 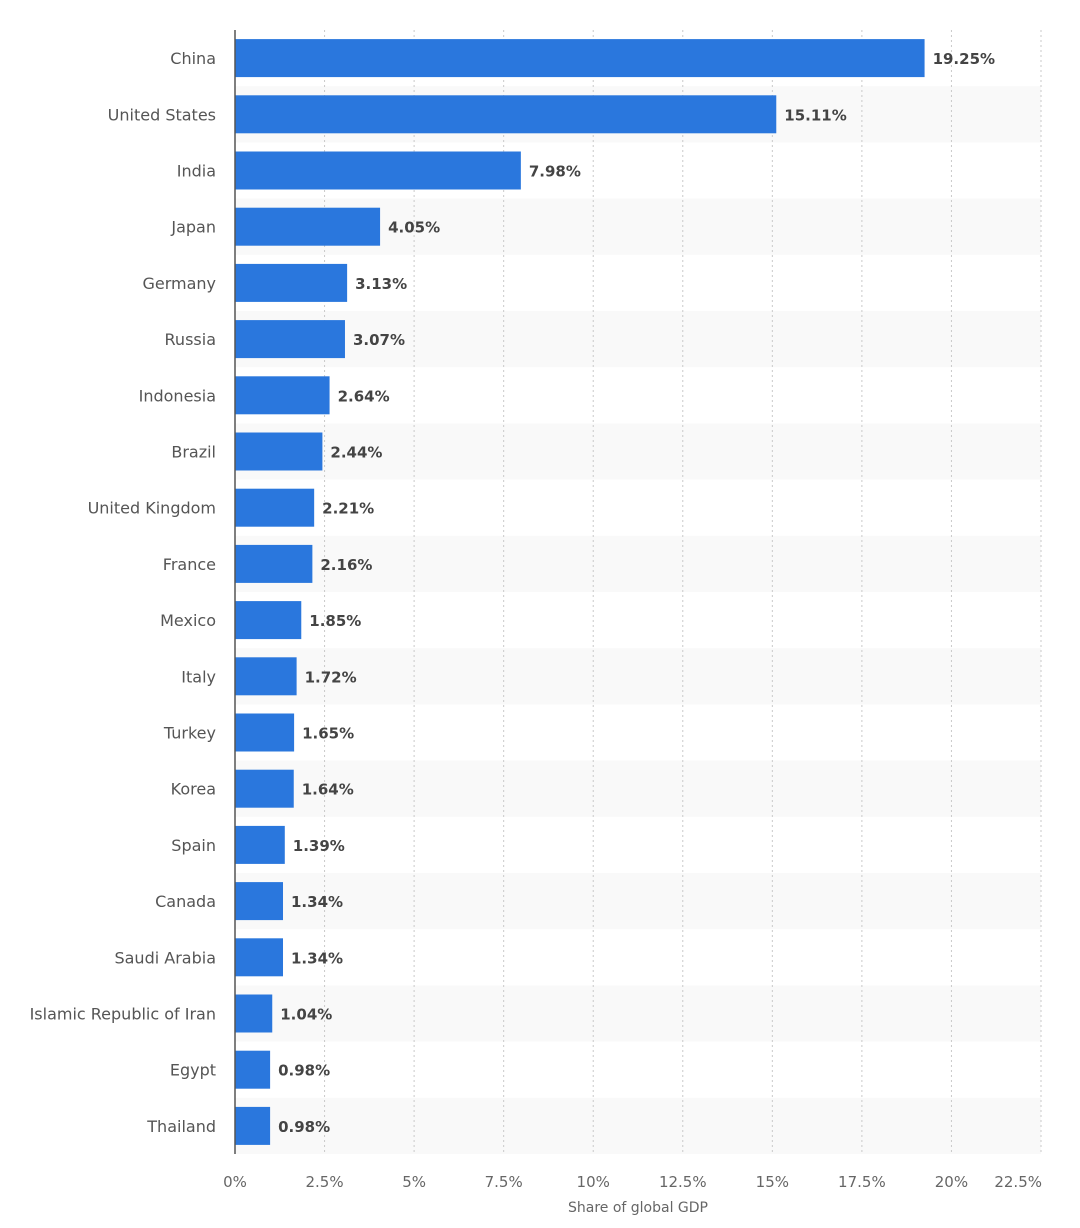 What do you see at coordinates (188, 620) in the screenshot?
I see `category-label: Mexico` at bounding box center [188, 620].